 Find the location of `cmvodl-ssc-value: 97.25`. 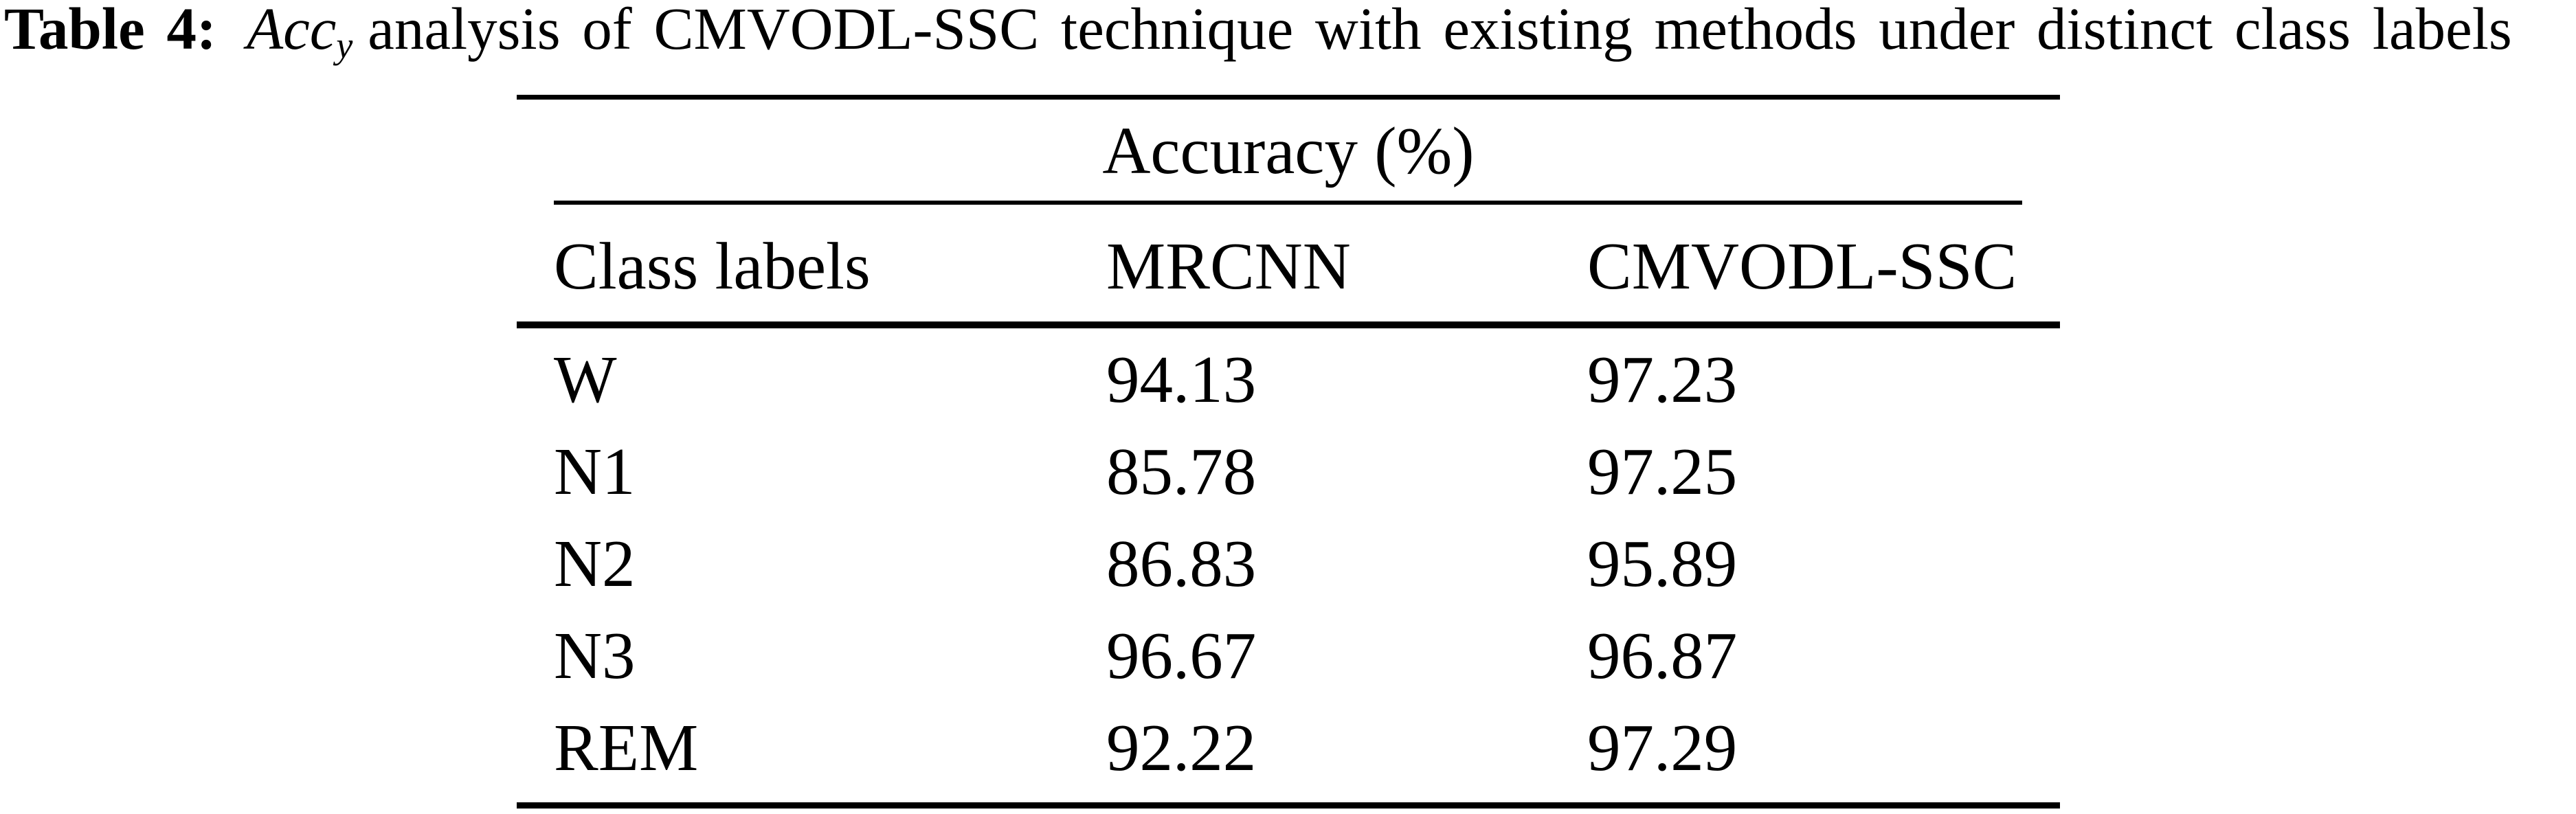

cmvodl-ssc-value: 97.25 is located at coordinates (1662, 471).